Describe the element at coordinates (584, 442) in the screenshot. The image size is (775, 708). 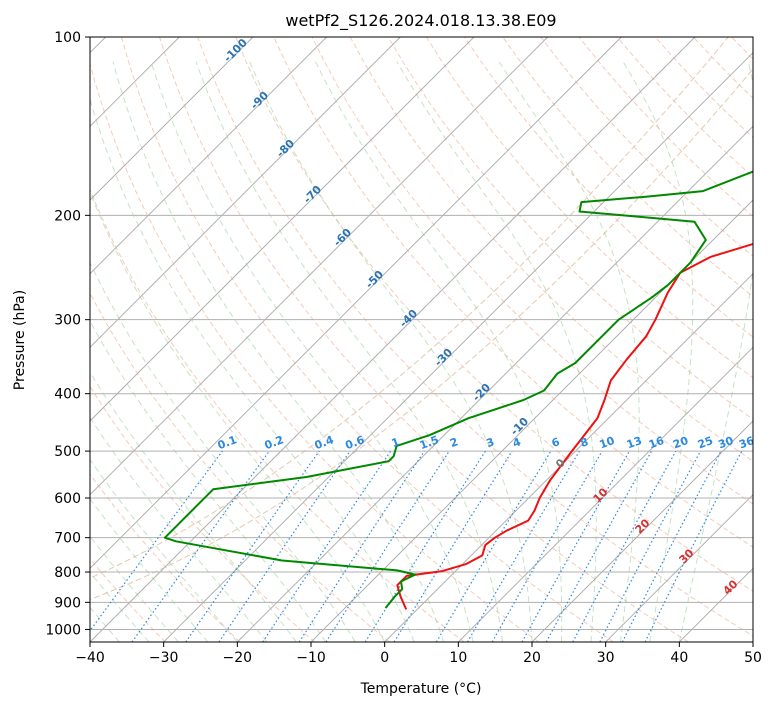
I see `mixing-ratio-label: 8` at that location.